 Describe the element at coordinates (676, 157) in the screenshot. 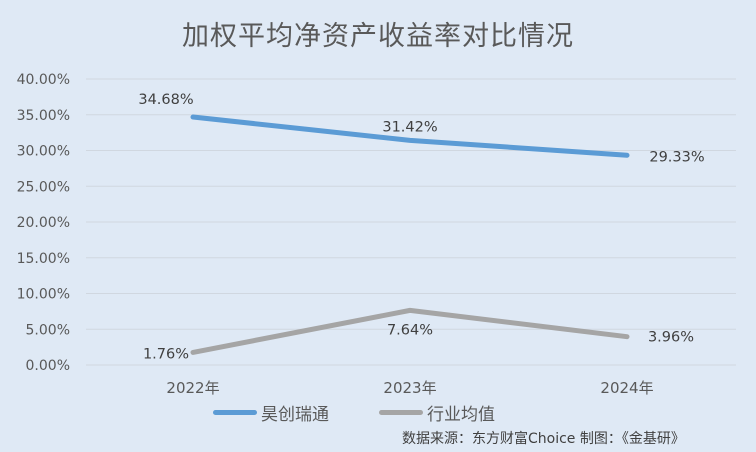

I see `data-label: 29.33%` at that location.